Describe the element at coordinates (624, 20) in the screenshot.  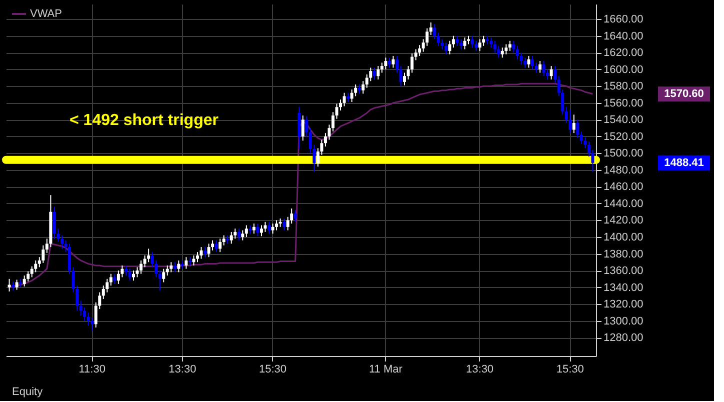
I see `y-tick-label: 1660.00` at that location.